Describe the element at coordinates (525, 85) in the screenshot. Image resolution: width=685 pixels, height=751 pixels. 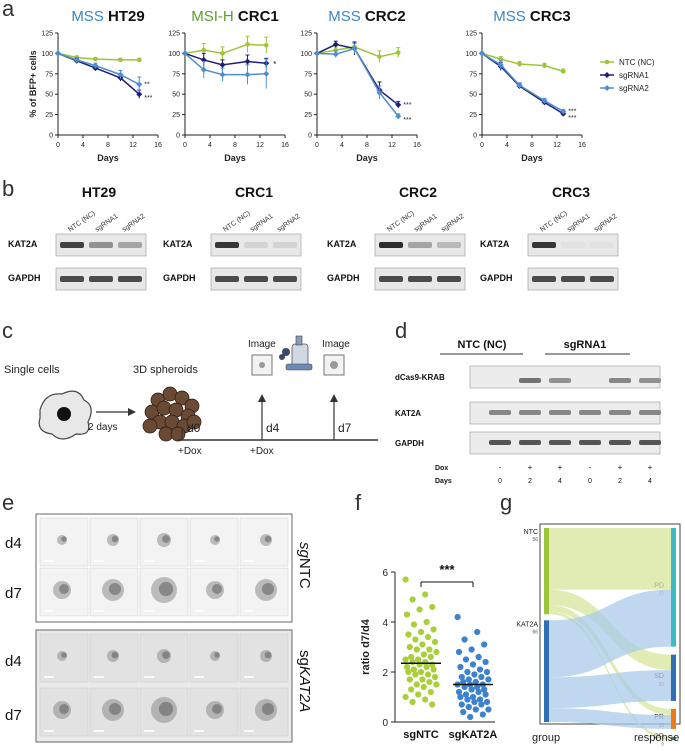
I see `line-chart-crc3: 0 4 8 12 16 0 25 50 75 100 125 Days MSS CRC3 ******` at that location.